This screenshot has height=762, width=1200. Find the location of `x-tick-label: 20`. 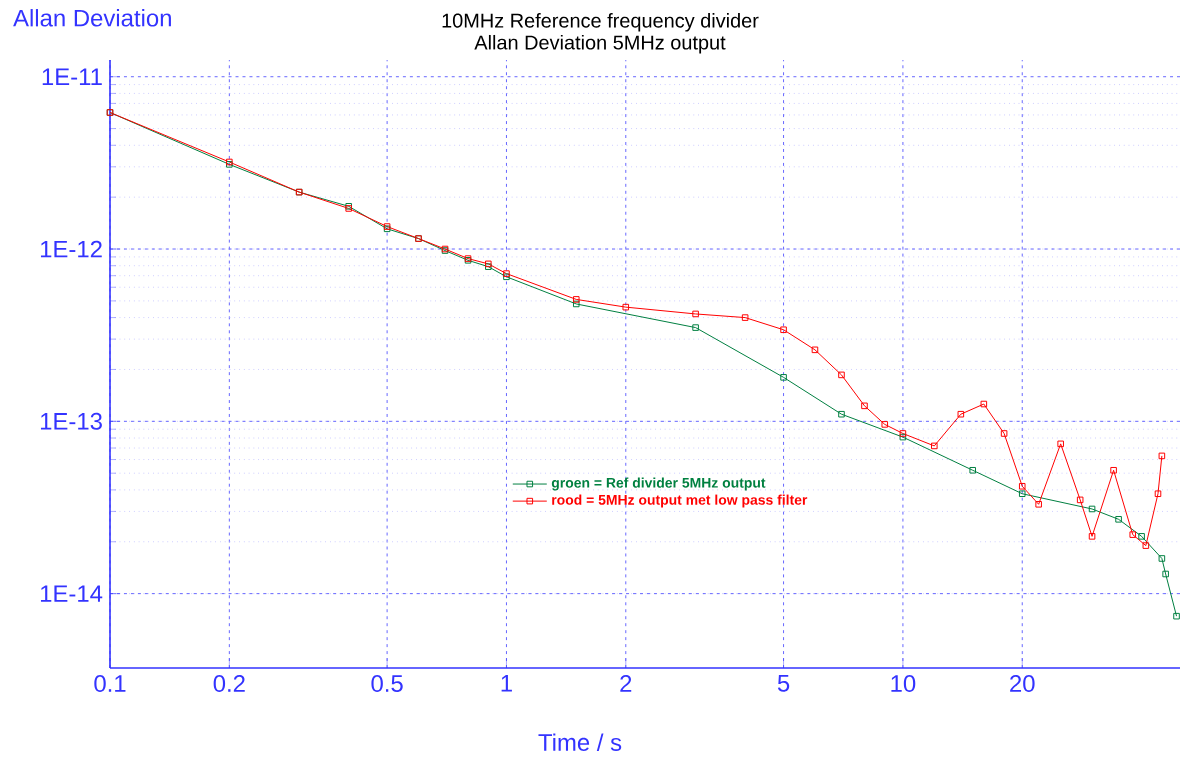

x-tick-label: 20 is located at coordinates (1022, 683).